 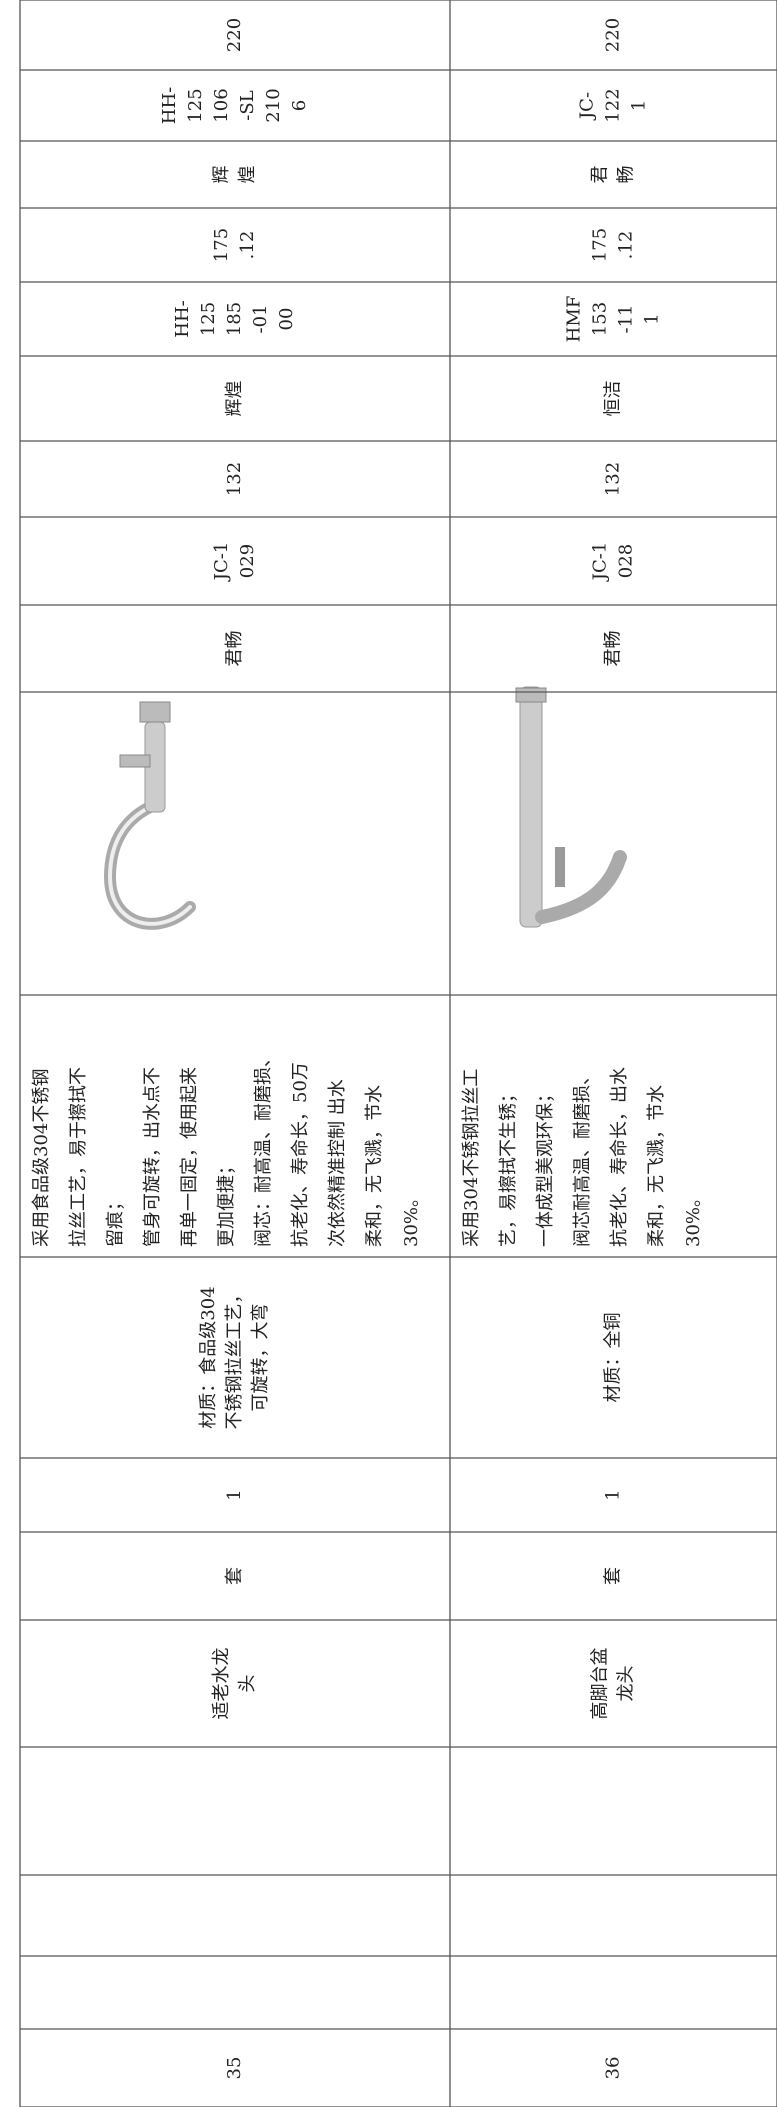 What do you see at coordinates (78, 1157) in the screenshot?
I see `description-text: 拉丝工艺，易于擦拭不` at bounding box center [78, 1157].